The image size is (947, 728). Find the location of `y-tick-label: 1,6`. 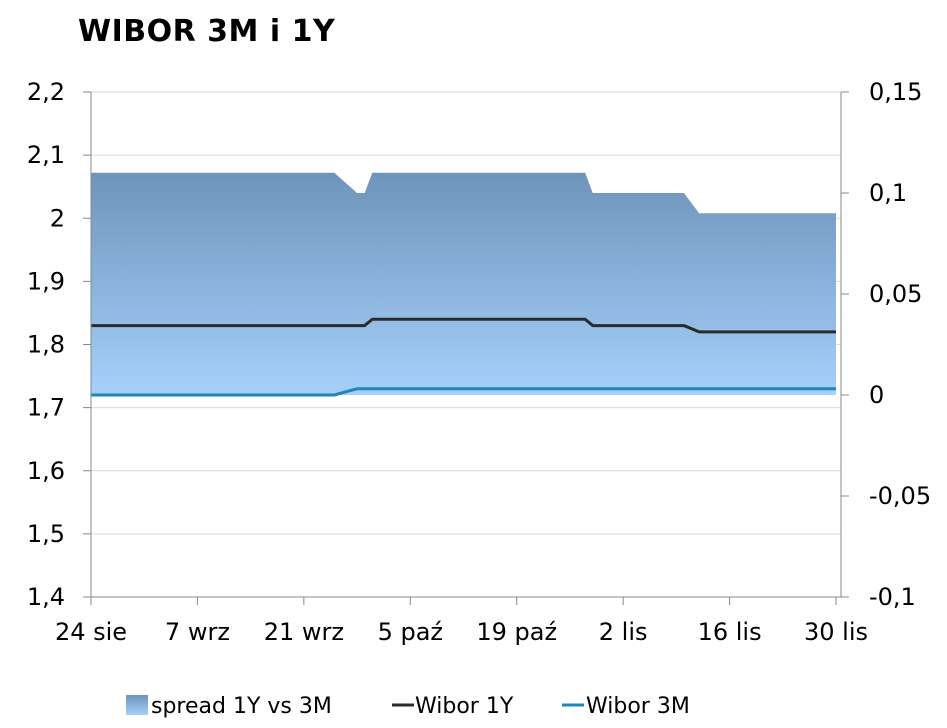

y-tick-label: 1,6 is located at coordinates (46, 471).